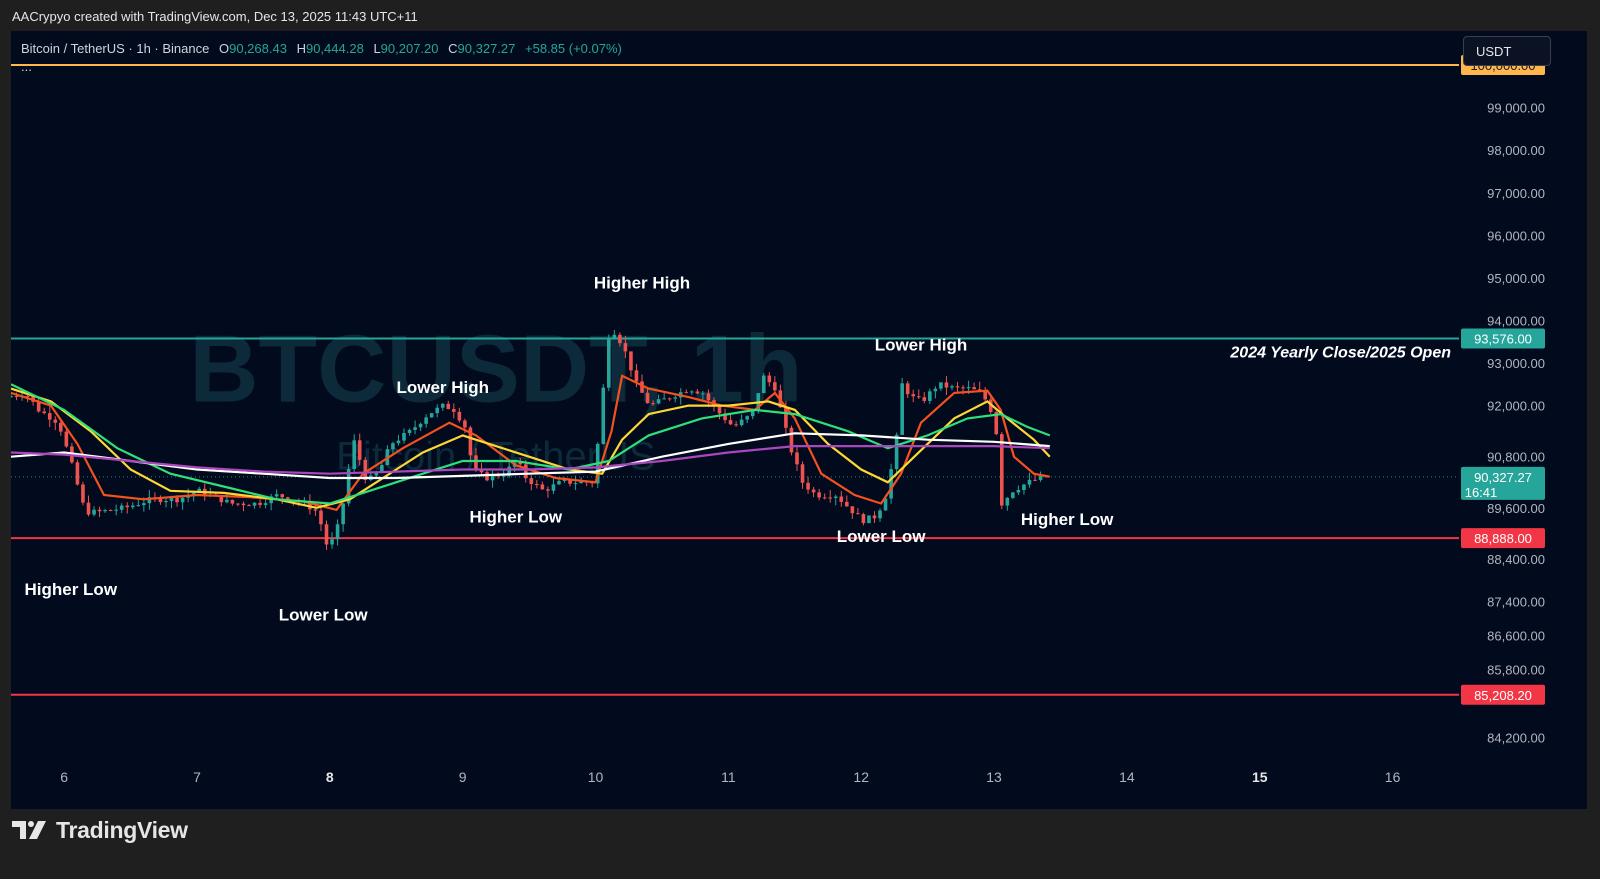 This screenshot has width=1600, height=879. Describe the element at coordinates (1260, 777) in the screenshot. I see `x-tick-label: 15` at that location.